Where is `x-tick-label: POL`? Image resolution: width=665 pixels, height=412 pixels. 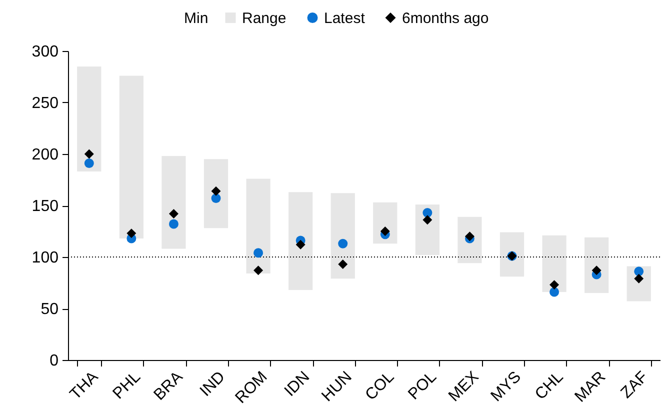
x-tick-label: POL is located at coordinates (422, 386).